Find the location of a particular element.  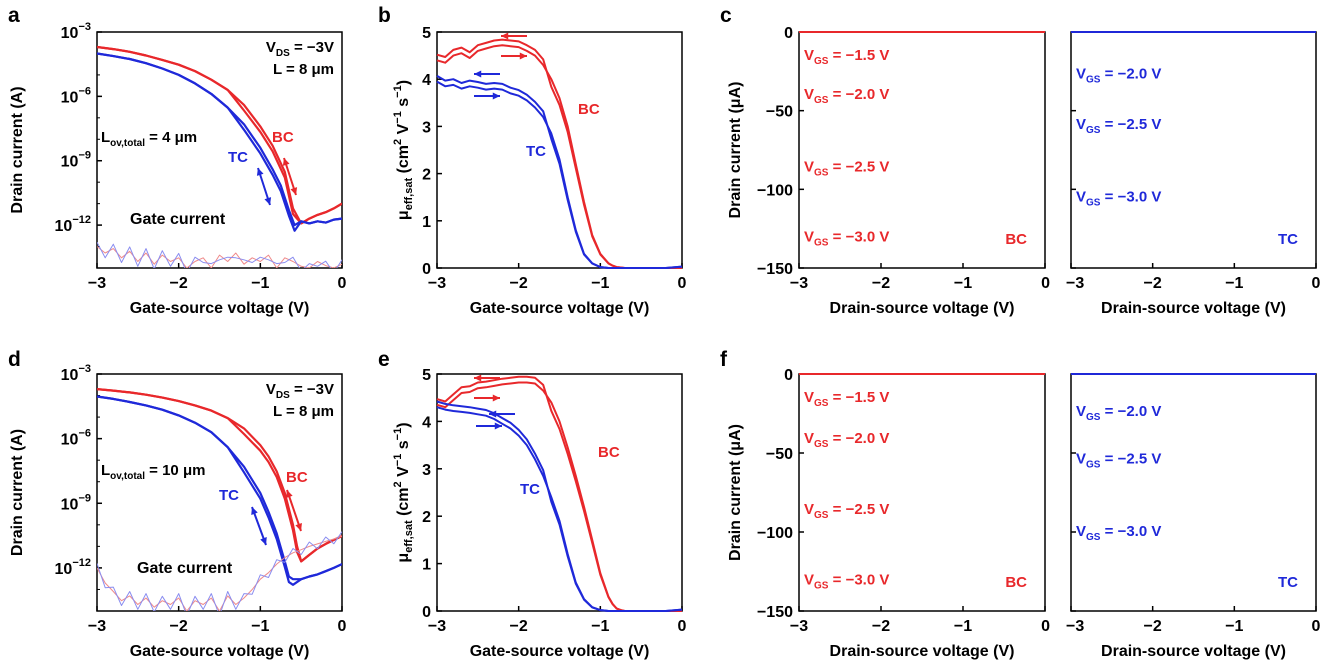

channel-length-annotation: L = 8 μm is located at coordinates (303, 411).